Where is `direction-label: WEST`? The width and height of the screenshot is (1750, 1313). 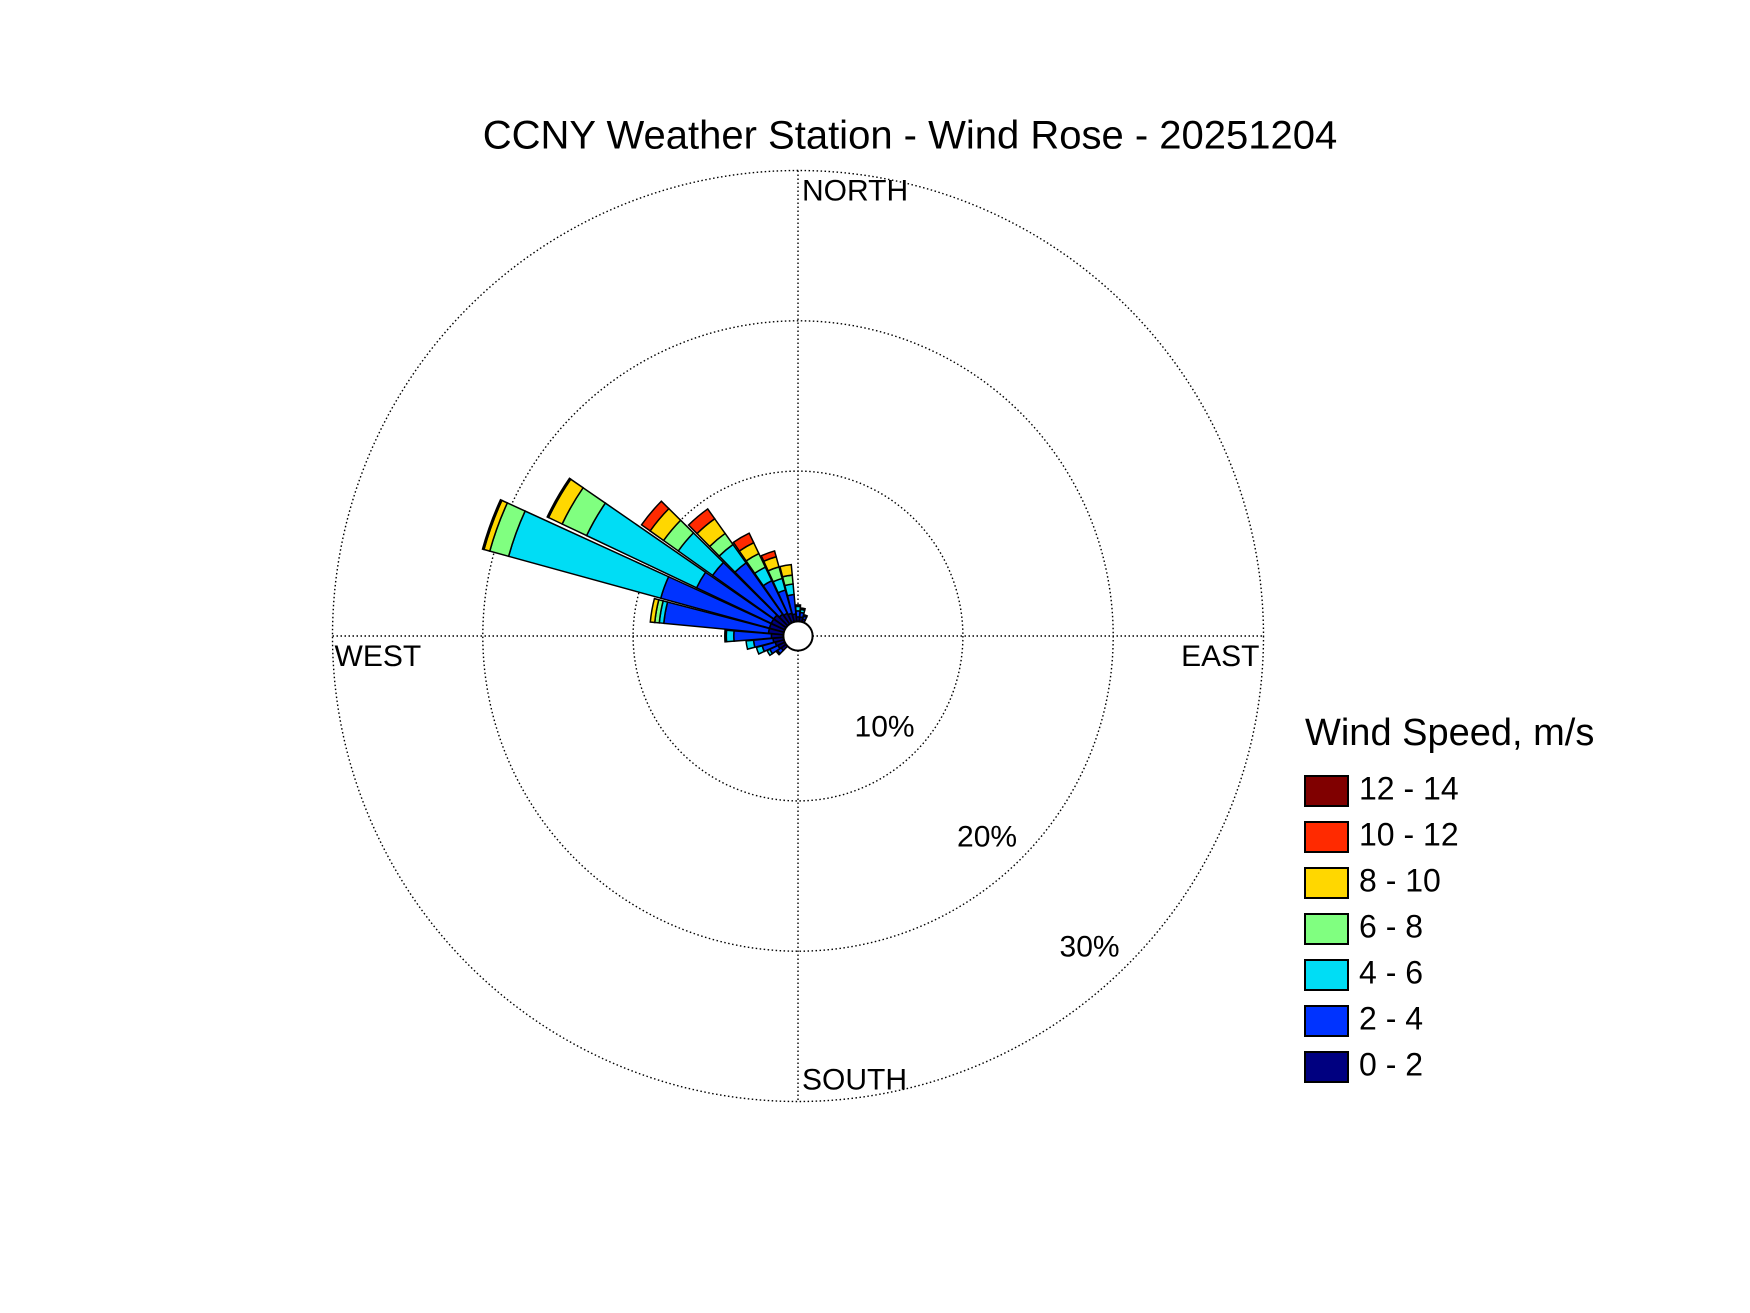
direction-label: WEST is located at coordinates (378, 656).